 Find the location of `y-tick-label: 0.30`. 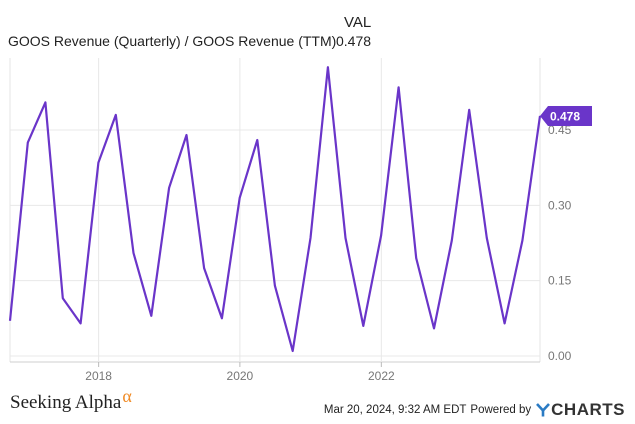

y-tick-label: 0.30 is located at coordinates (560, 205).